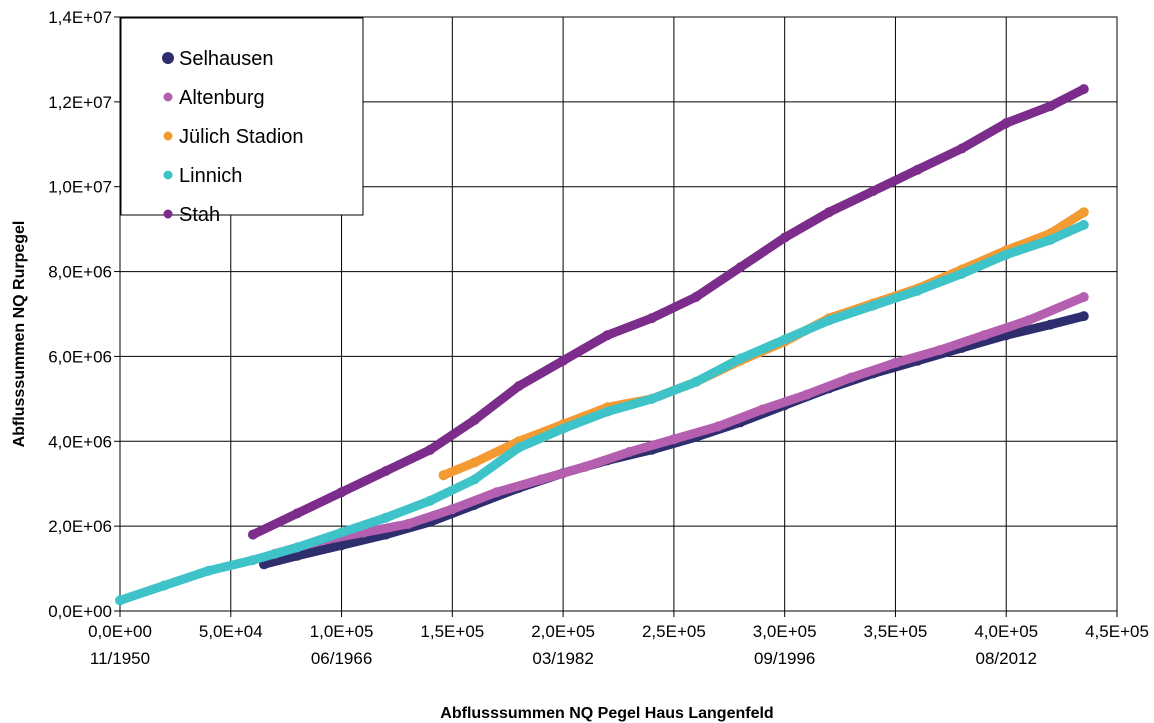 The height and width of the screenshot is (723, 1154). I want to click on x-date-label: 08/2012, so click(1005, 658).